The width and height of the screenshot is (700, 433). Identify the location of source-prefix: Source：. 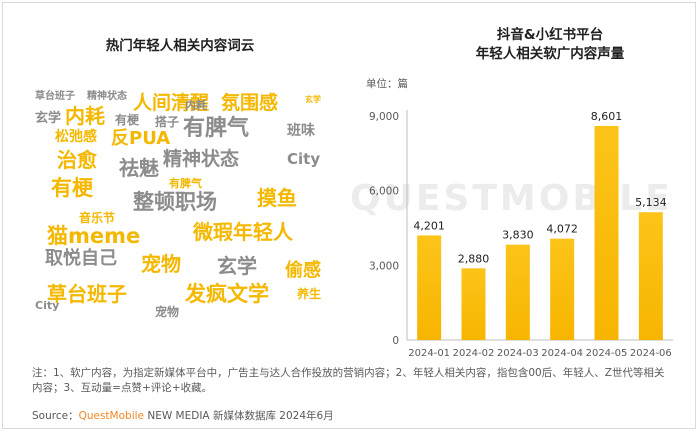
(55, 416).